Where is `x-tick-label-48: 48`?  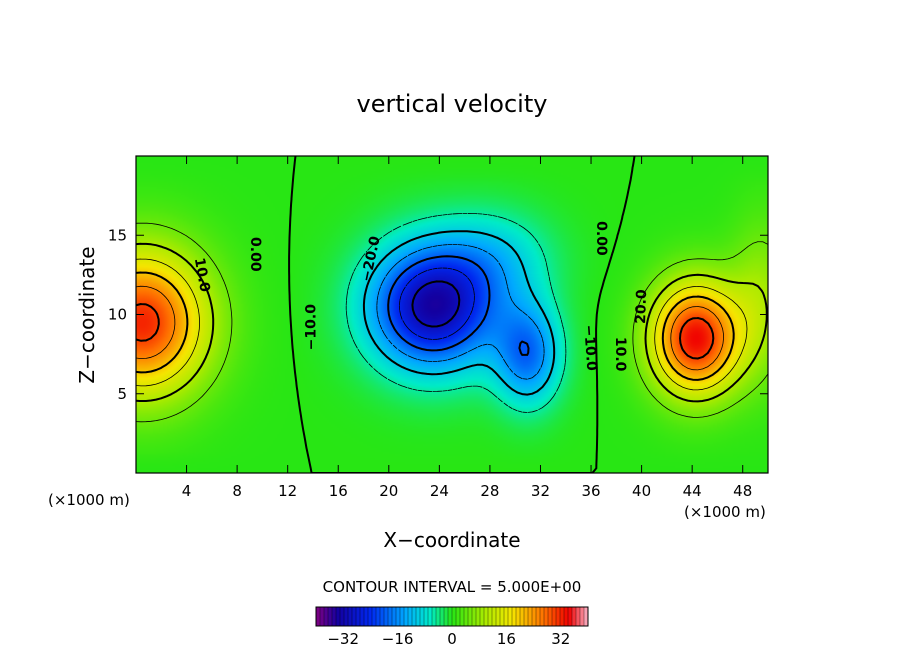 x-tick-label-48: 48 is located at coordinates (742, 491).